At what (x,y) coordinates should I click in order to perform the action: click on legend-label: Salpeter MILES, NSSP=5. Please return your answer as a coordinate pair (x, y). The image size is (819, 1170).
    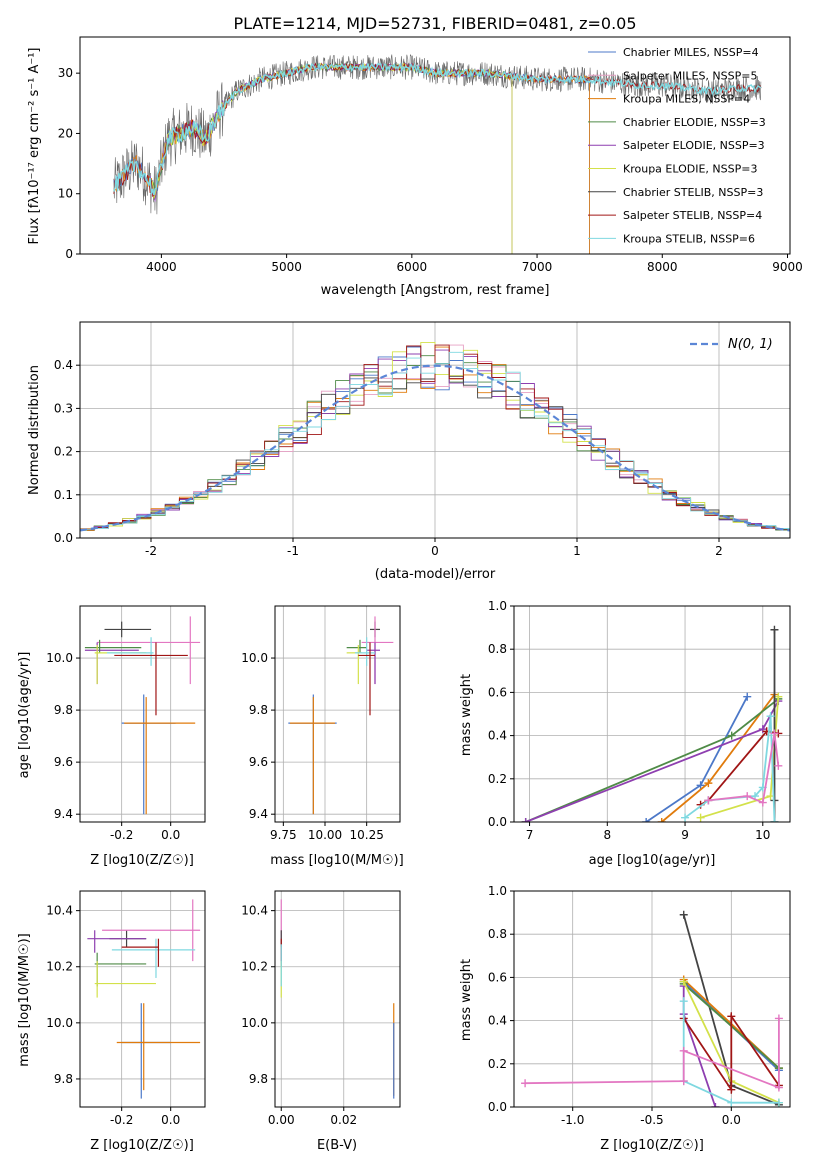
    Looking at the image, I should click on (690, 75).